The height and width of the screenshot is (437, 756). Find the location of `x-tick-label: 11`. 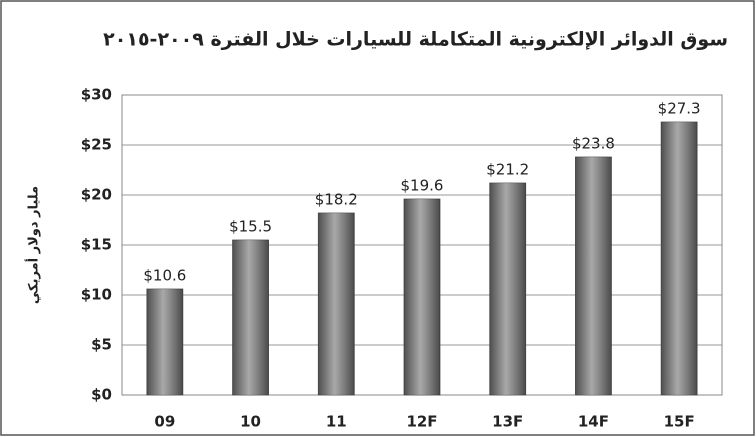

x-tick-label: 11 is located at coordinates (336, 422).